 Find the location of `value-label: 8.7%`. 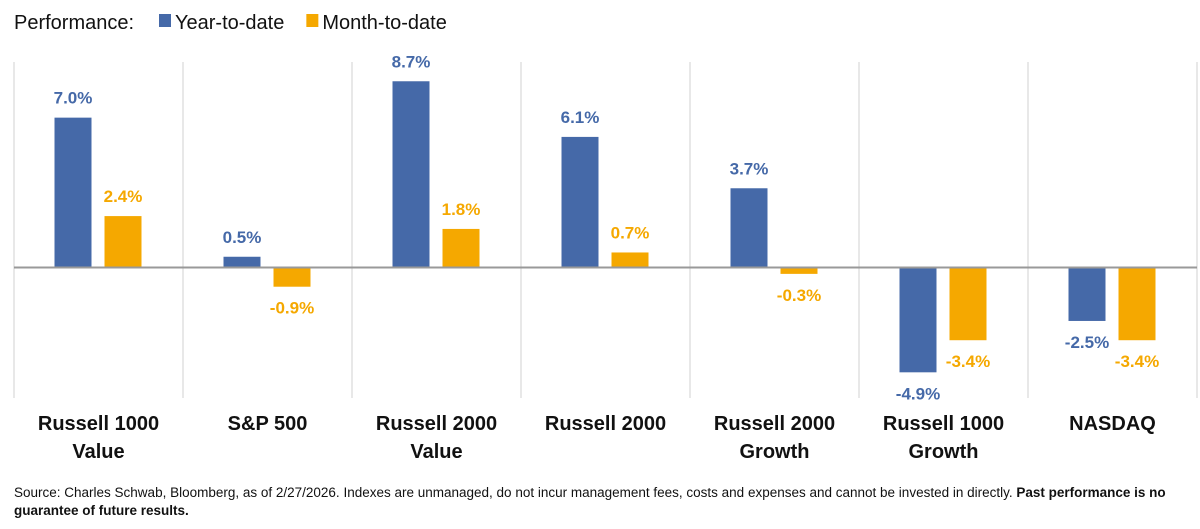

value-label: 8.7% is located at coordinates (411, 61).